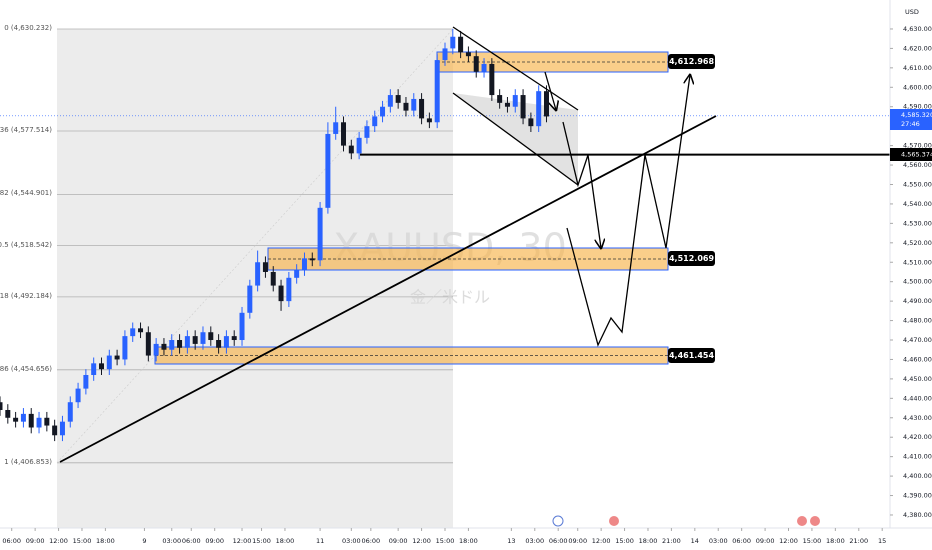  Describe the element at coordinates (671, 541) in the screenshot. I see `x-tick-label: 21:00` at that location.